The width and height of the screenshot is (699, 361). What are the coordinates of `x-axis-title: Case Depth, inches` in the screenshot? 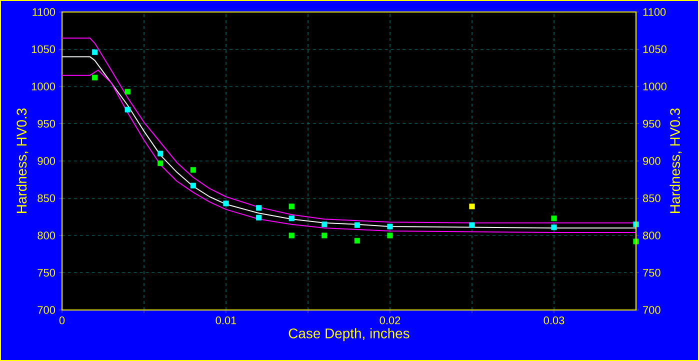 It's located at (349, 335).